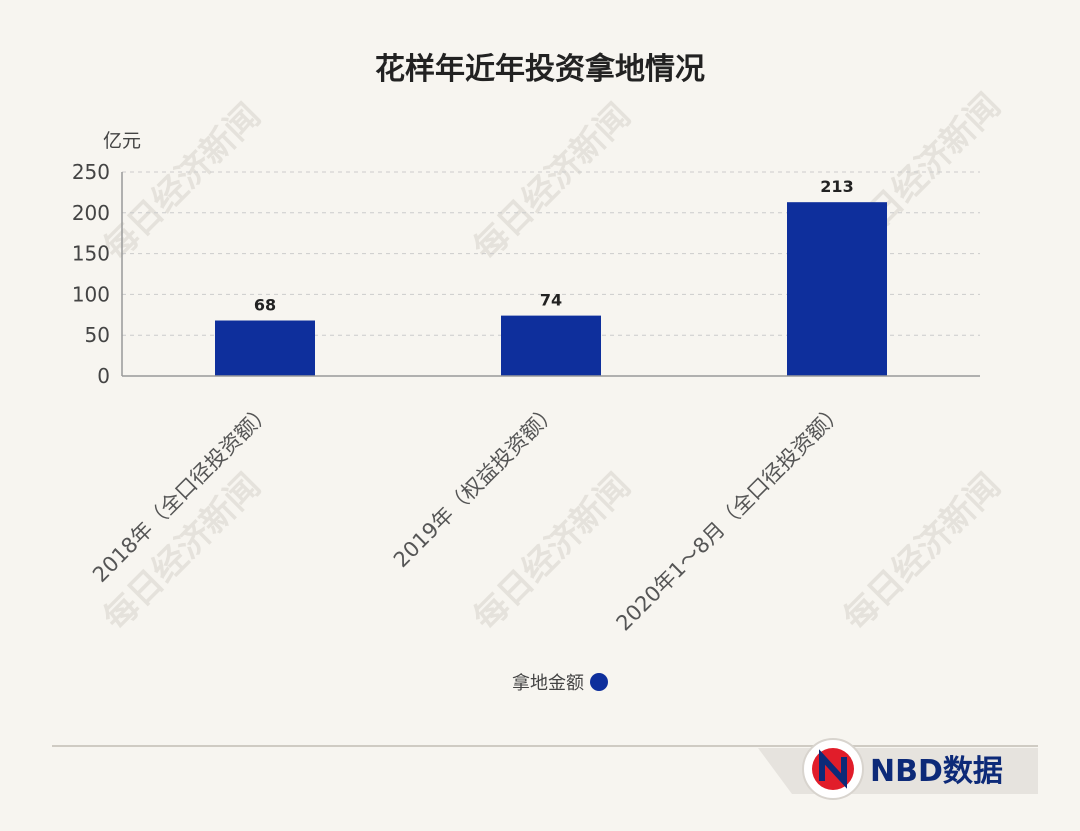 This screenshot has width=1080, height=831. I want to click on data-label: 74, so click(551, 300).